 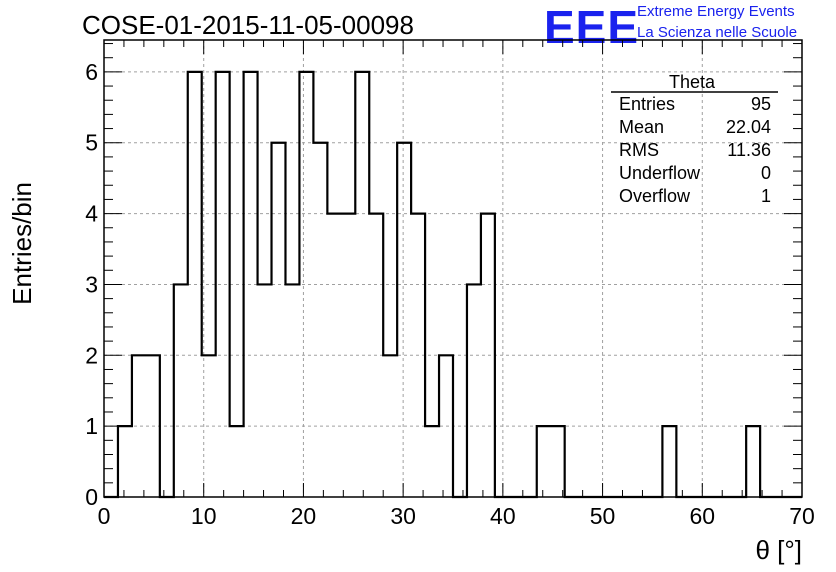 I want to click on x-tick-label: 10, so click(x=204, y=516).